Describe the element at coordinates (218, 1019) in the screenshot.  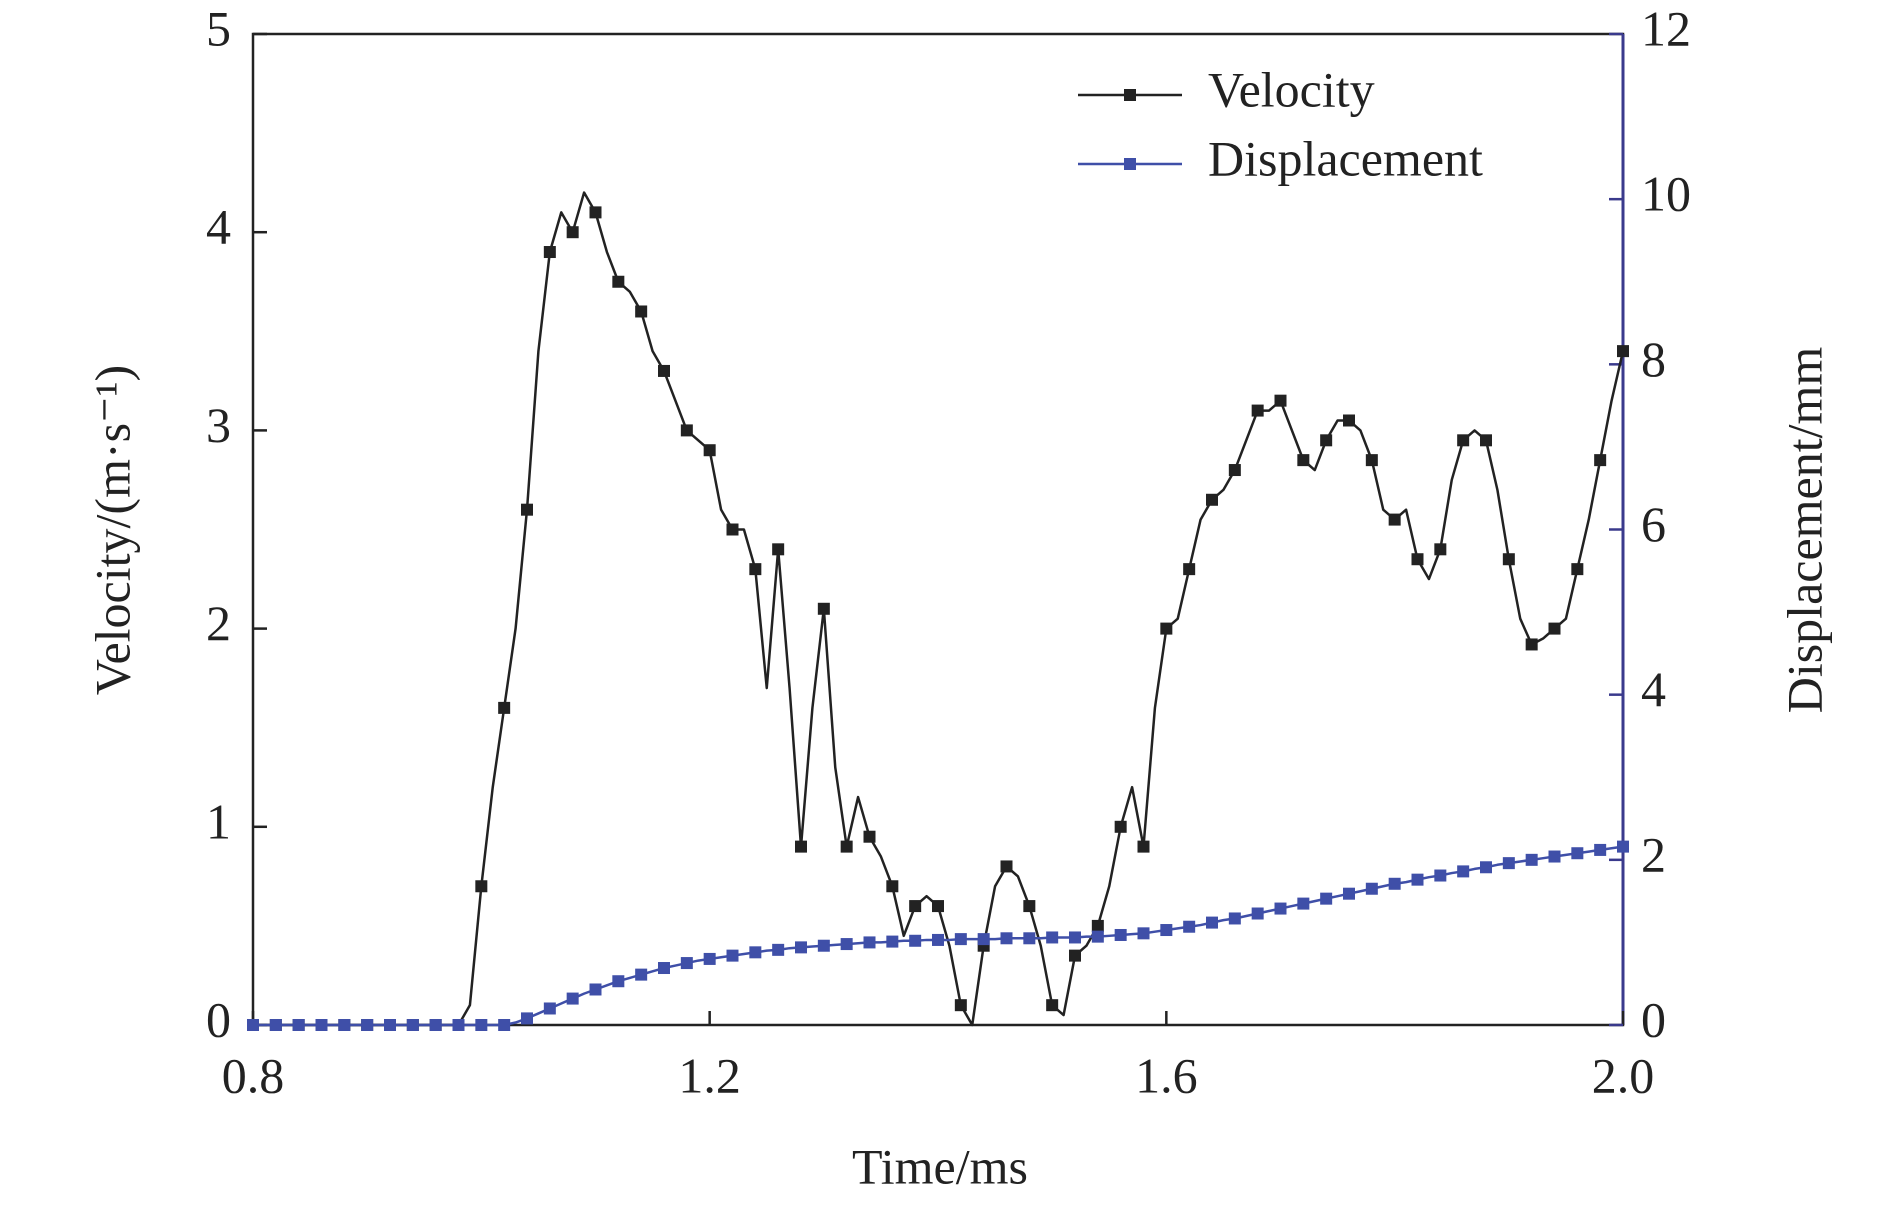
I see `y-tick-label: 0` at that location.